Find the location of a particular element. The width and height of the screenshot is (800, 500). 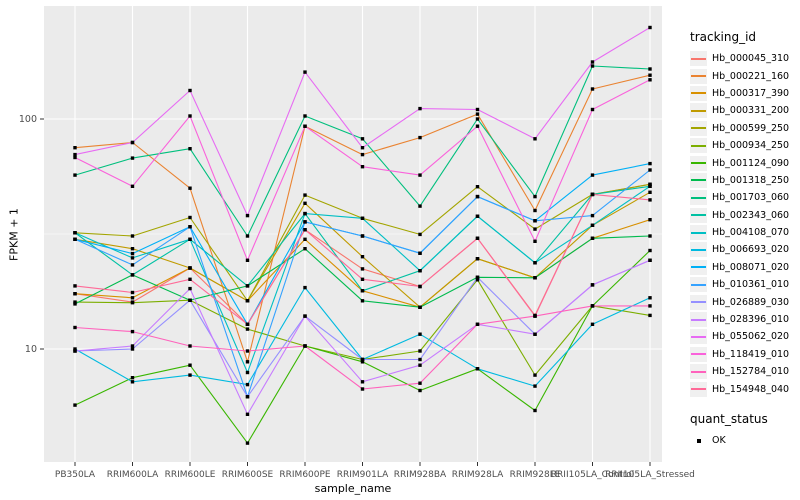

legend-entry: Hb_000934_250 is located at coordinates (745, 145).